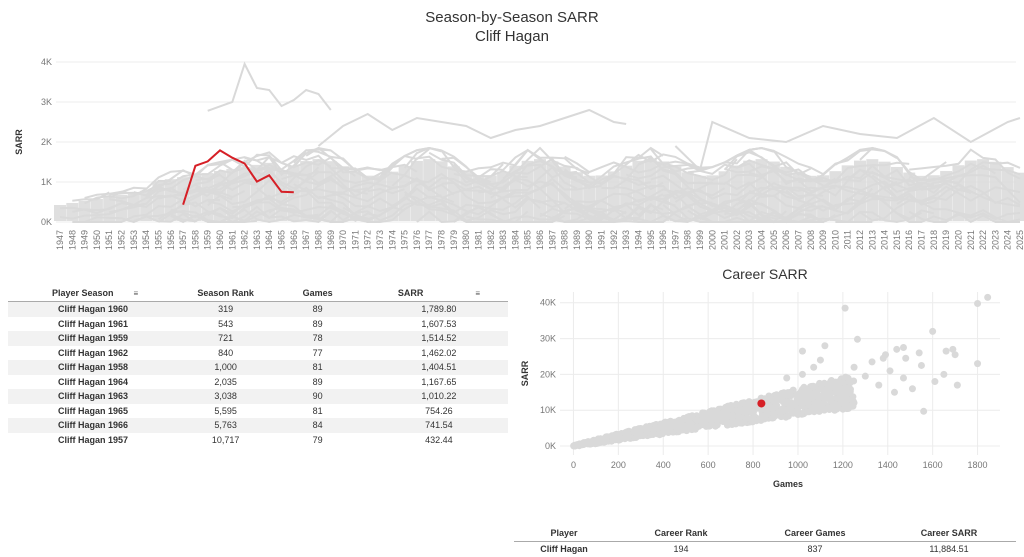 The height and width of the screenshot is (557, 1024). What do you see at coordinates (438, 309) in the screenshot?
I see `sarr-cell: 1,789.80` at bounding box center [438, 309].